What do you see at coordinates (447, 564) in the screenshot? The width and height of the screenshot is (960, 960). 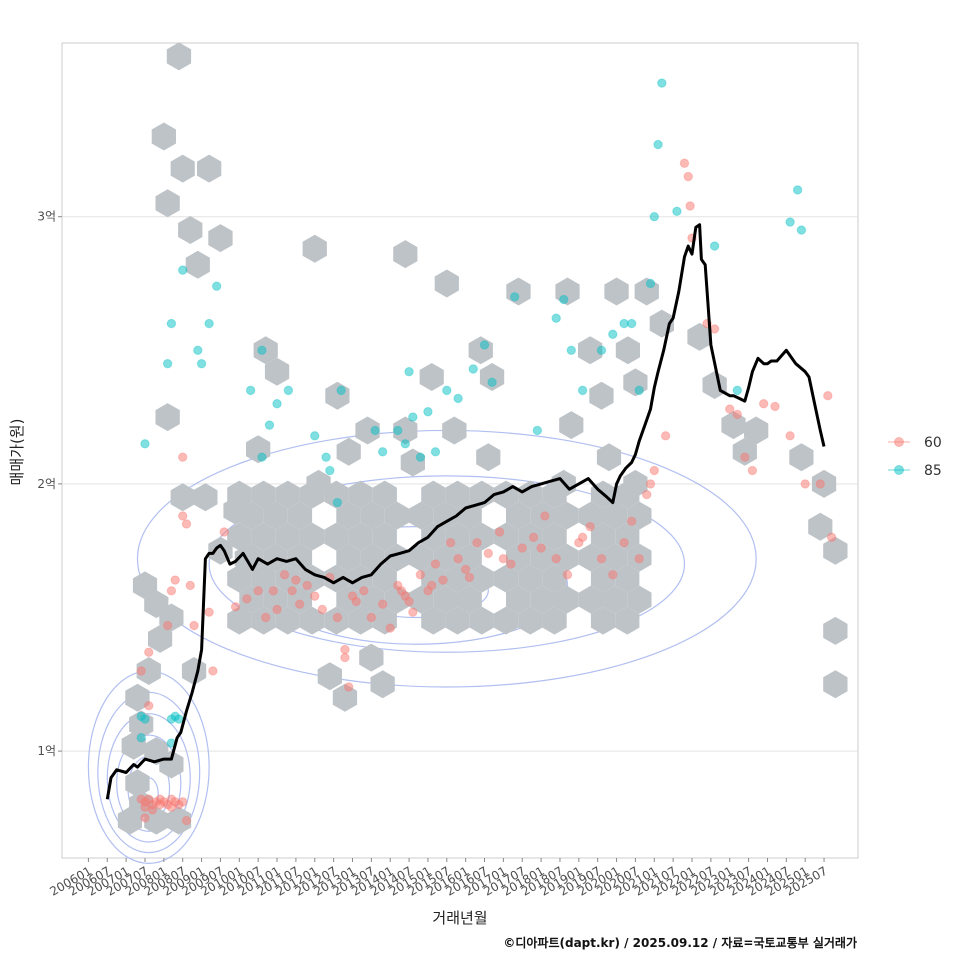 I see `density-contour` at bounding box center [447, 564].